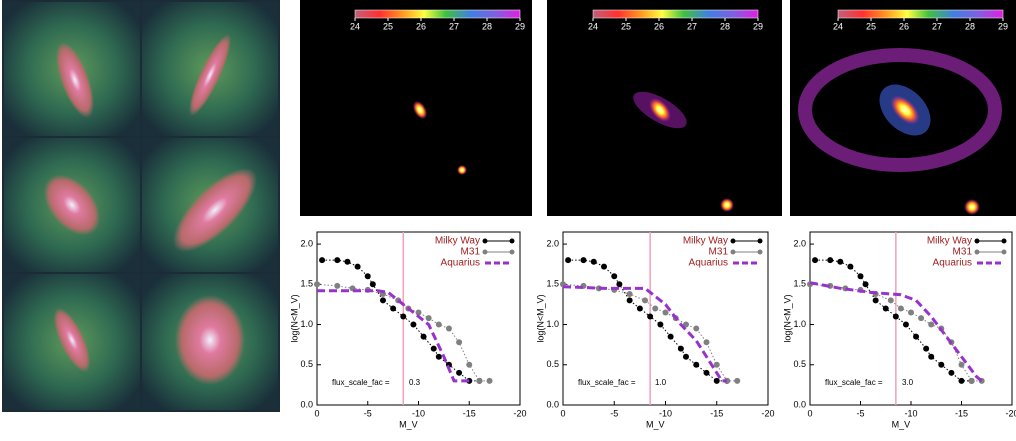 The height and width of the screenshot is (441, 1016). I want to click on x-axis-label: M_V, so click(408, 424).